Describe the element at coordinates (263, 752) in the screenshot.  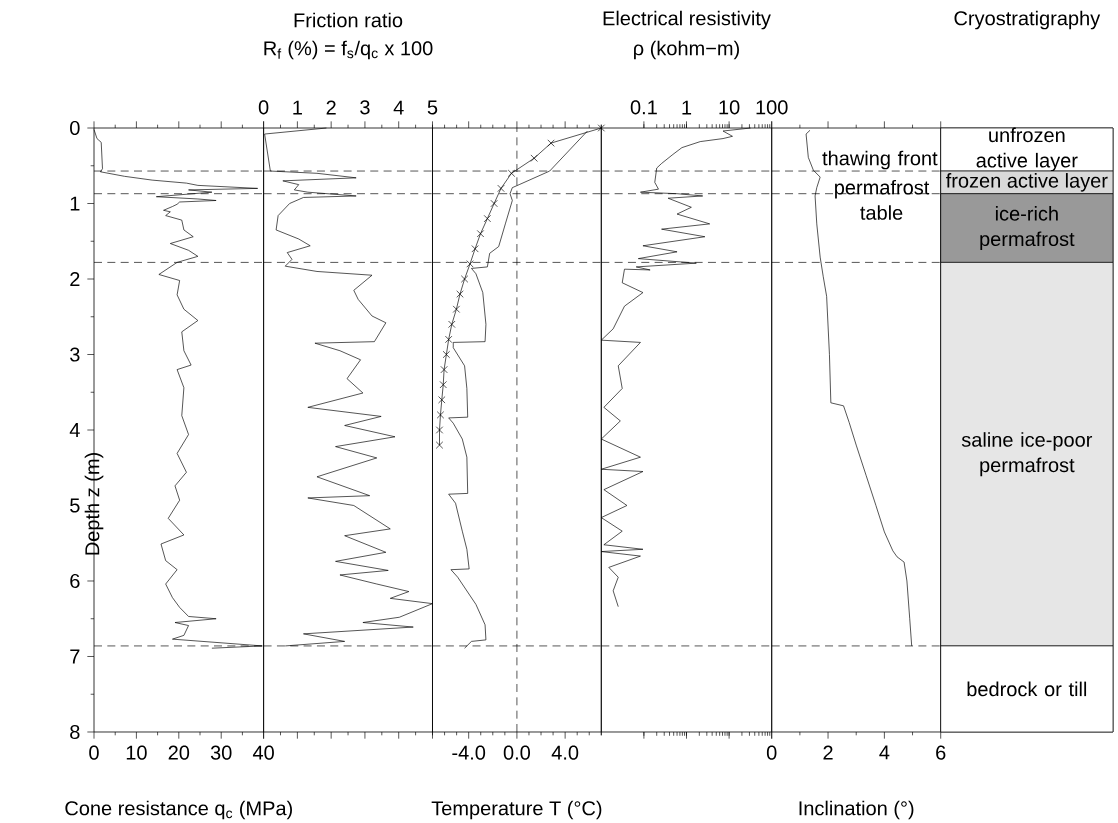
I see `x-tick-label: 40` at that location.